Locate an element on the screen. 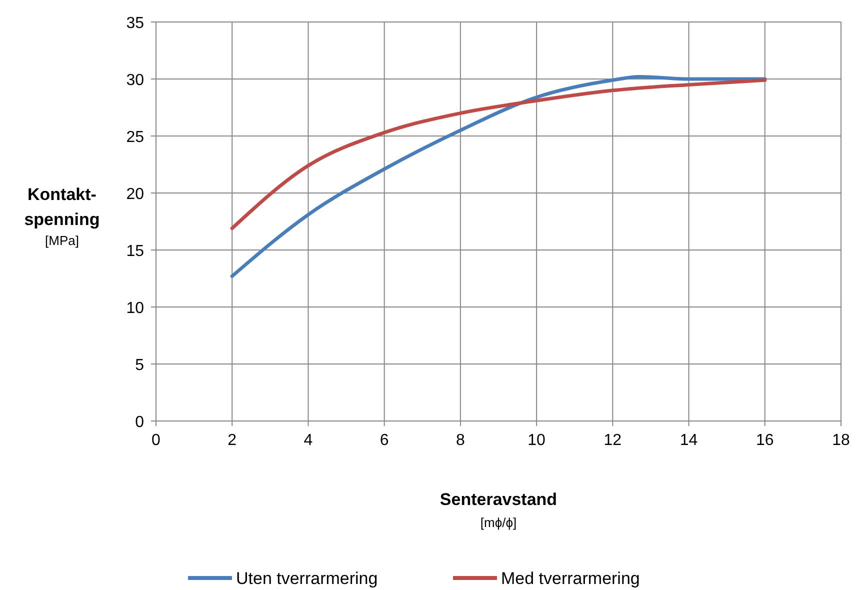  legend-label: Med tverrarmering is located at coordinates (570, 578).